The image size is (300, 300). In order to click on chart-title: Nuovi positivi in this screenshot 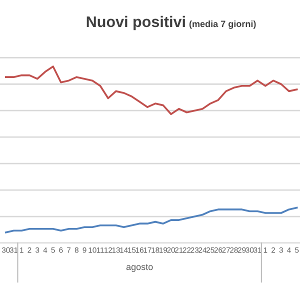, I will do `click(135, 23)`.